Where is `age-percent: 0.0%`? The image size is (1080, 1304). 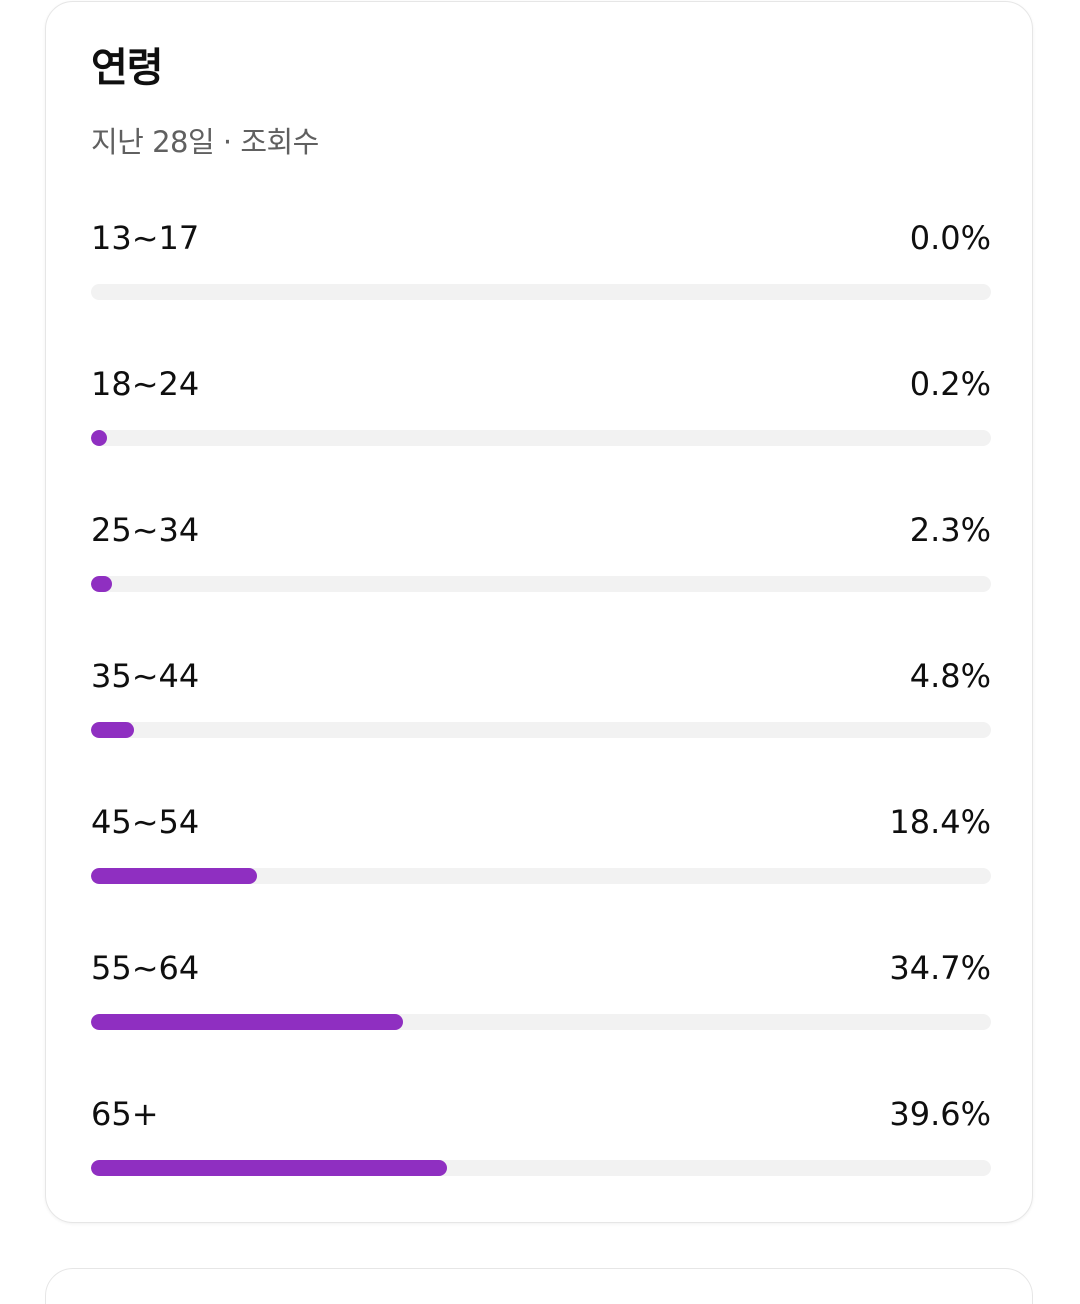 age-percent: 0.0% is located at coordinates (950, 238).